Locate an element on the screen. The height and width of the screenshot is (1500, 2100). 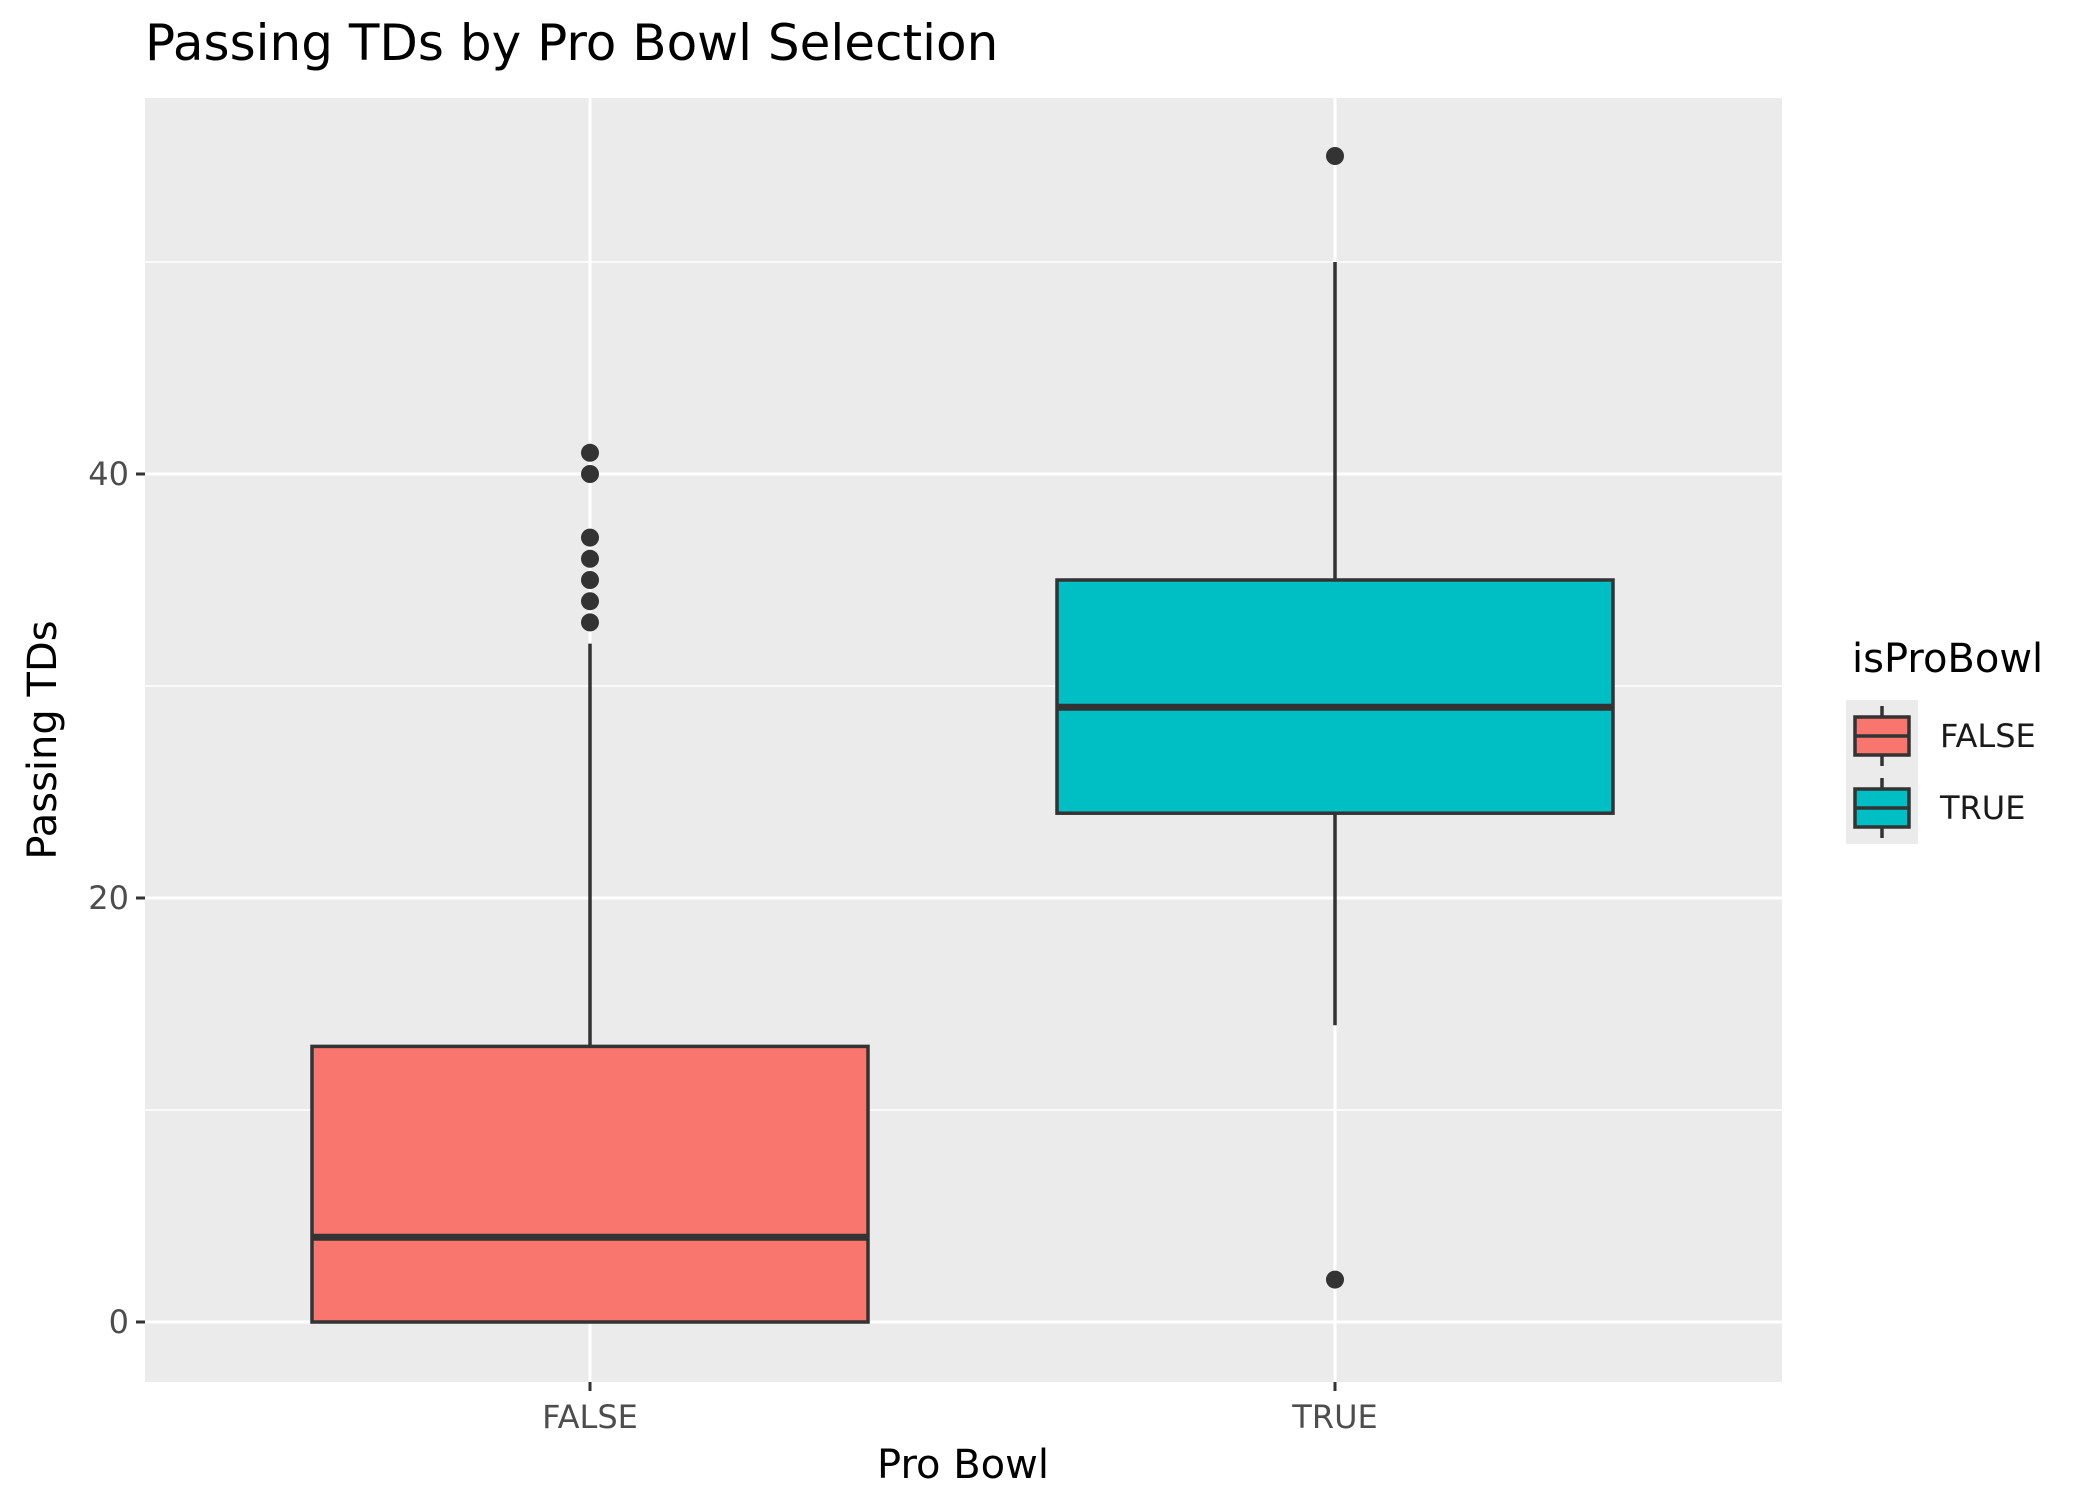
x-tick-label: FALSE is located at coordinates (590, 1417).